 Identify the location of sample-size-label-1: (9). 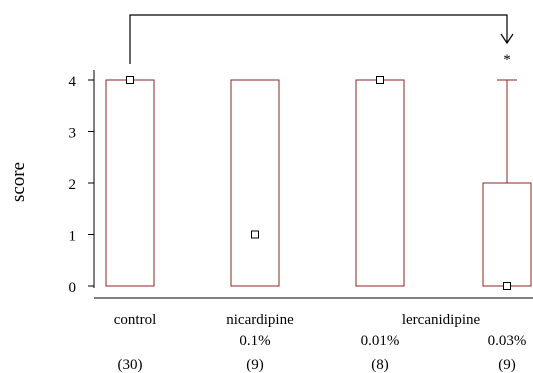
(255, 365).